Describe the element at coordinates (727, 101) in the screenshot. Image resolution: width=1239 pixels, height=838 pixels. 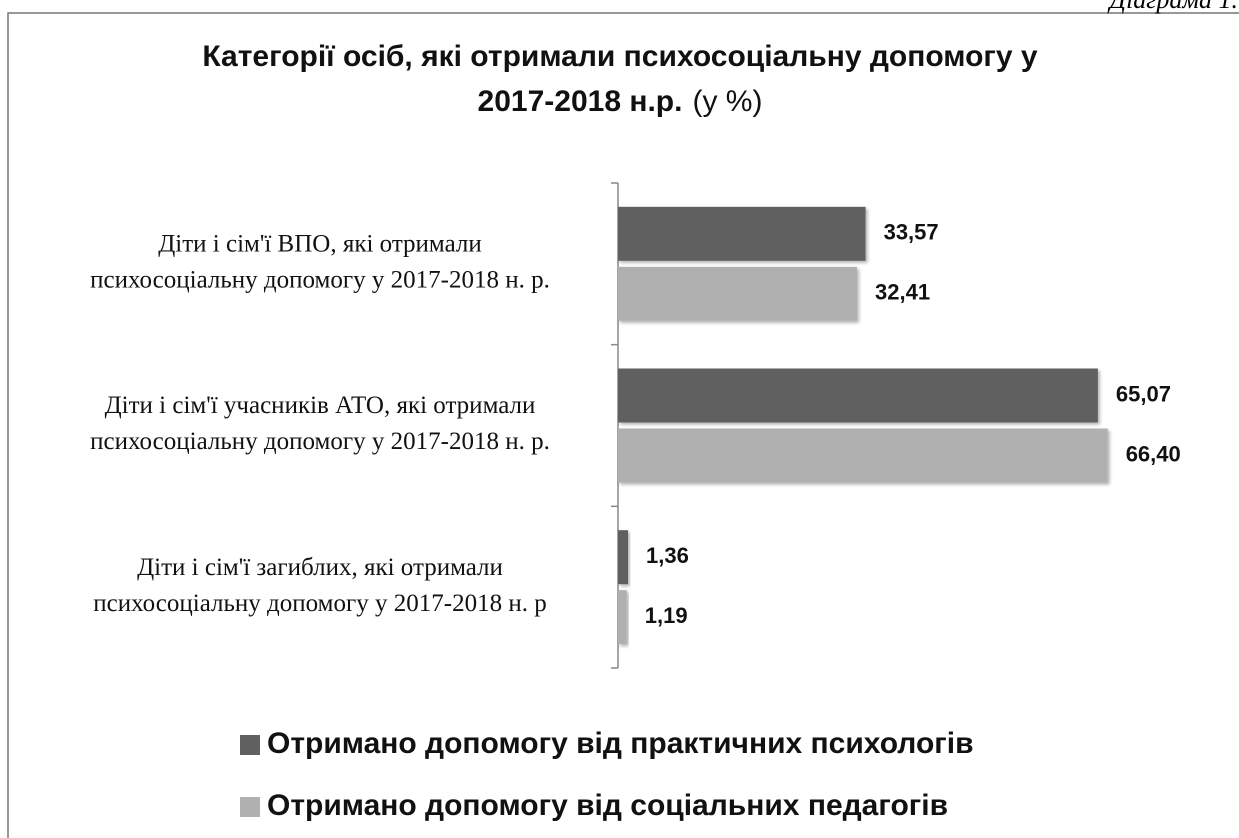
I see `title-unit: (у %)` at that location.